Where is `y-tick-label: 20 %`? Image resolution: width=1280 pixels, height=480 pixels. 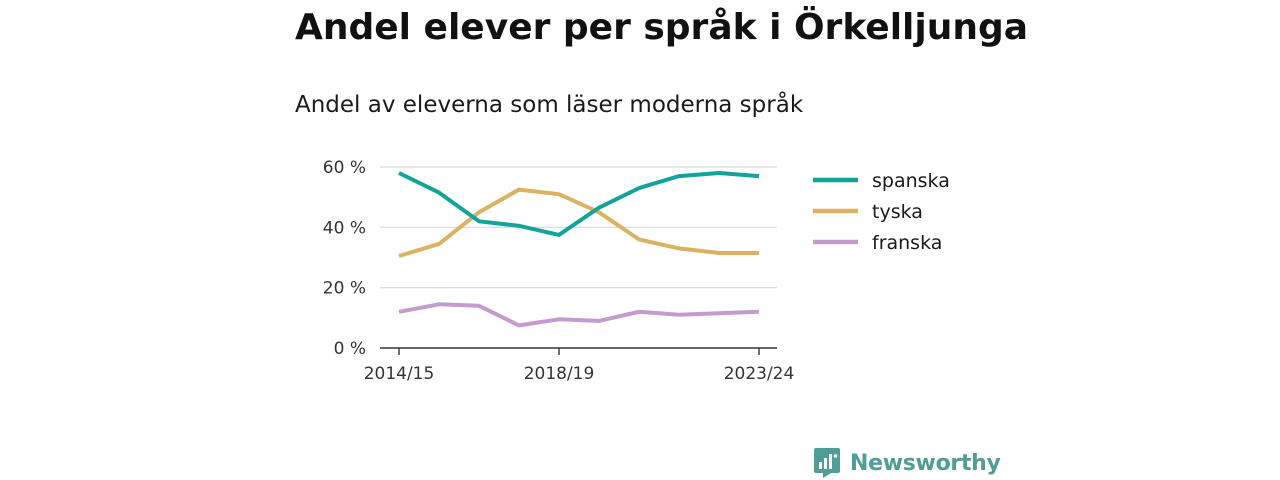
y-tick-label: 20 % is located at coordinates (344, 289).